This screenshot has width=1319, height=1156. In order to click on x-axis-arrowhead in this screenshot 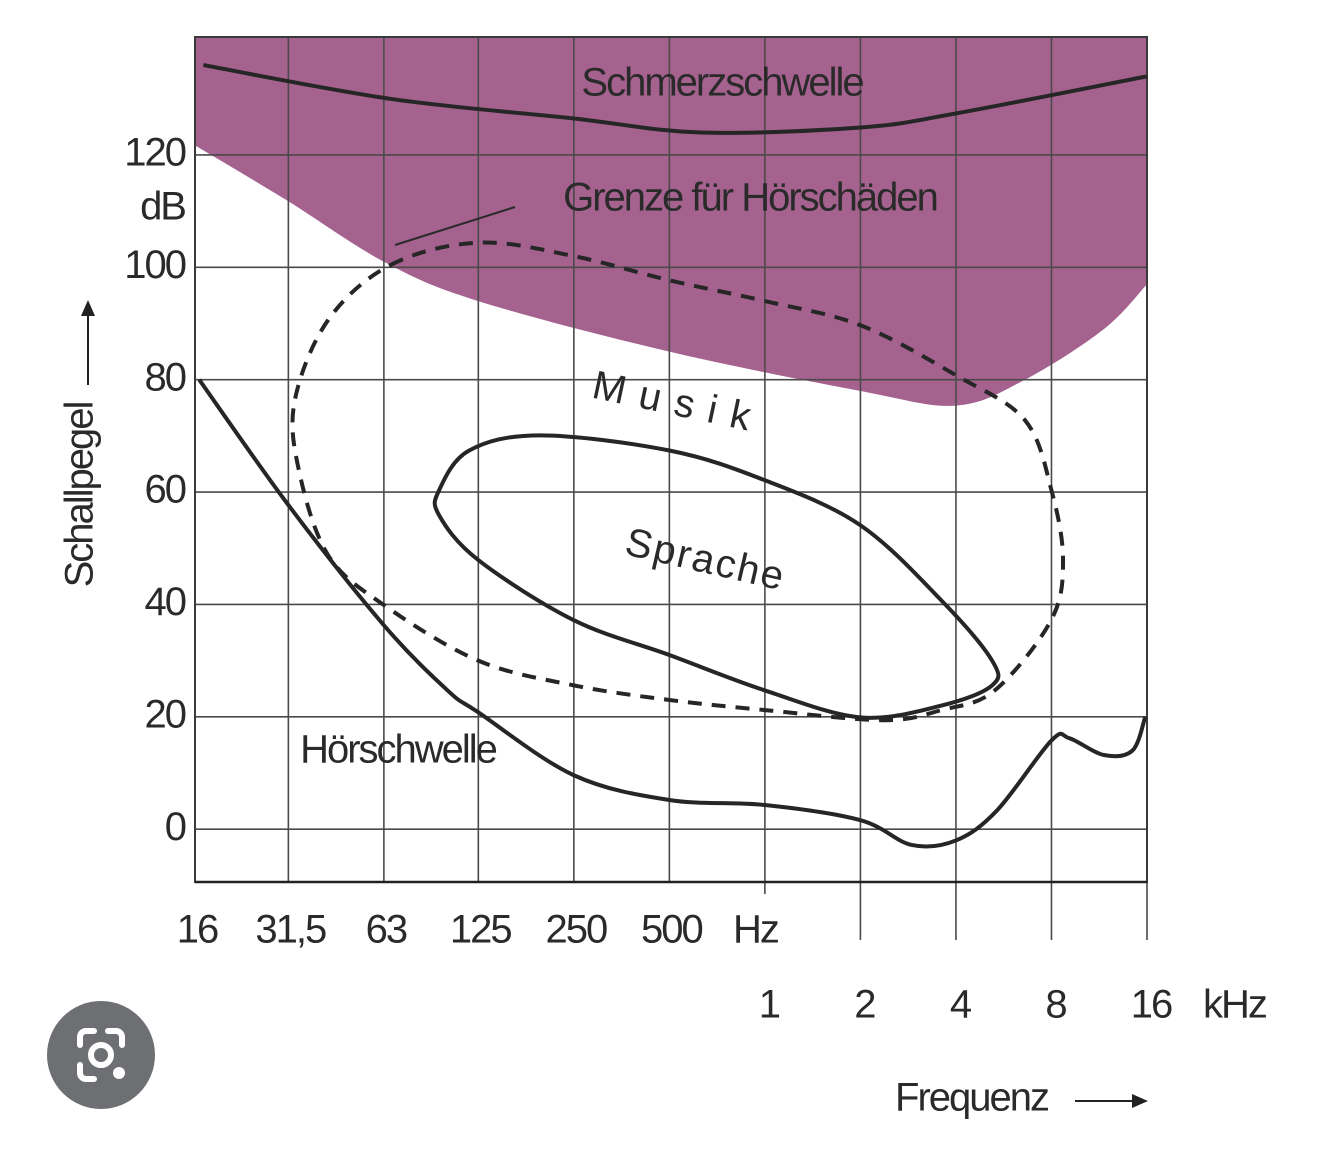, I will do `click(1140, 1101)`.